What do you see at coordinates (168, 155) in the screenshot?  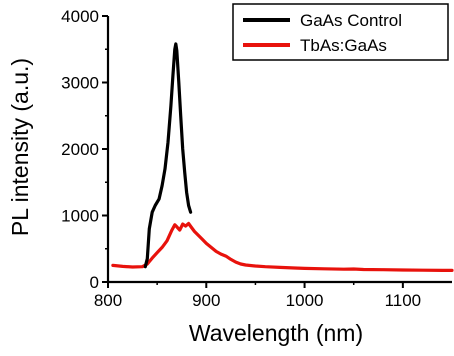 I see `series-line-gaas-control` at bounding box center [168, 155].